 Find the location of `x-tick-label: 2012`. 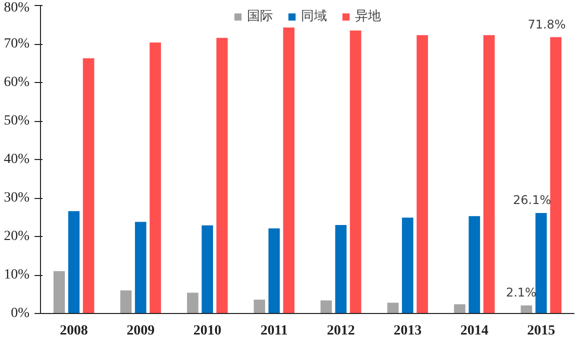

x-tick-label: 2012 is located at coordinates (340, 330).